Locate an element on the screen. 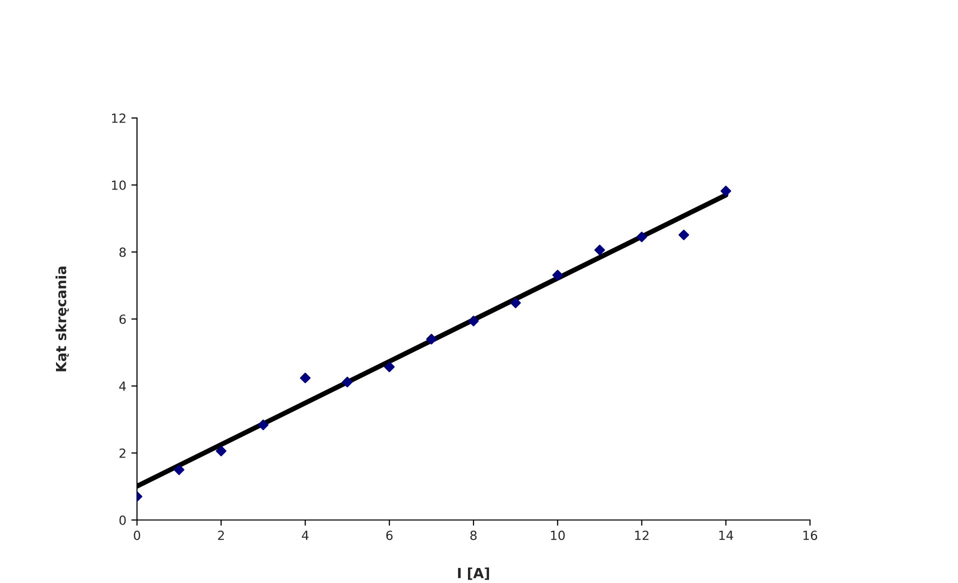 Image resolution: width=958 pixels, height=583 pixels. x-tick-label: 8 is located at coordinates (473, 535).